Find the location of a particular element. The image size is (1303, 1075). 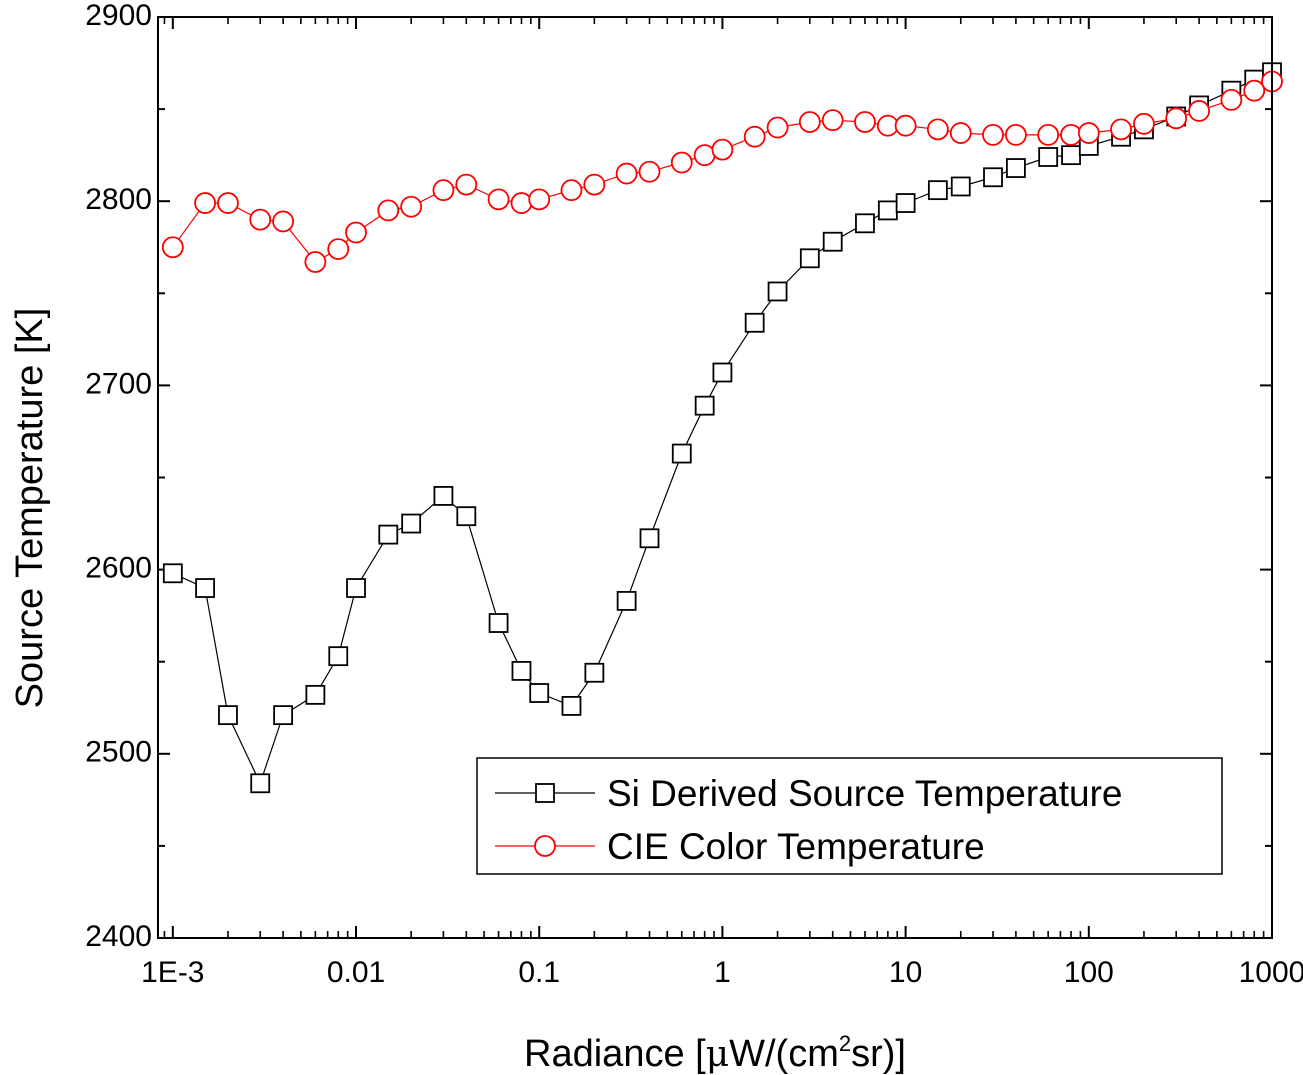

y-axis-label: Source Temperature [K] is located at coordinates (30, 508).